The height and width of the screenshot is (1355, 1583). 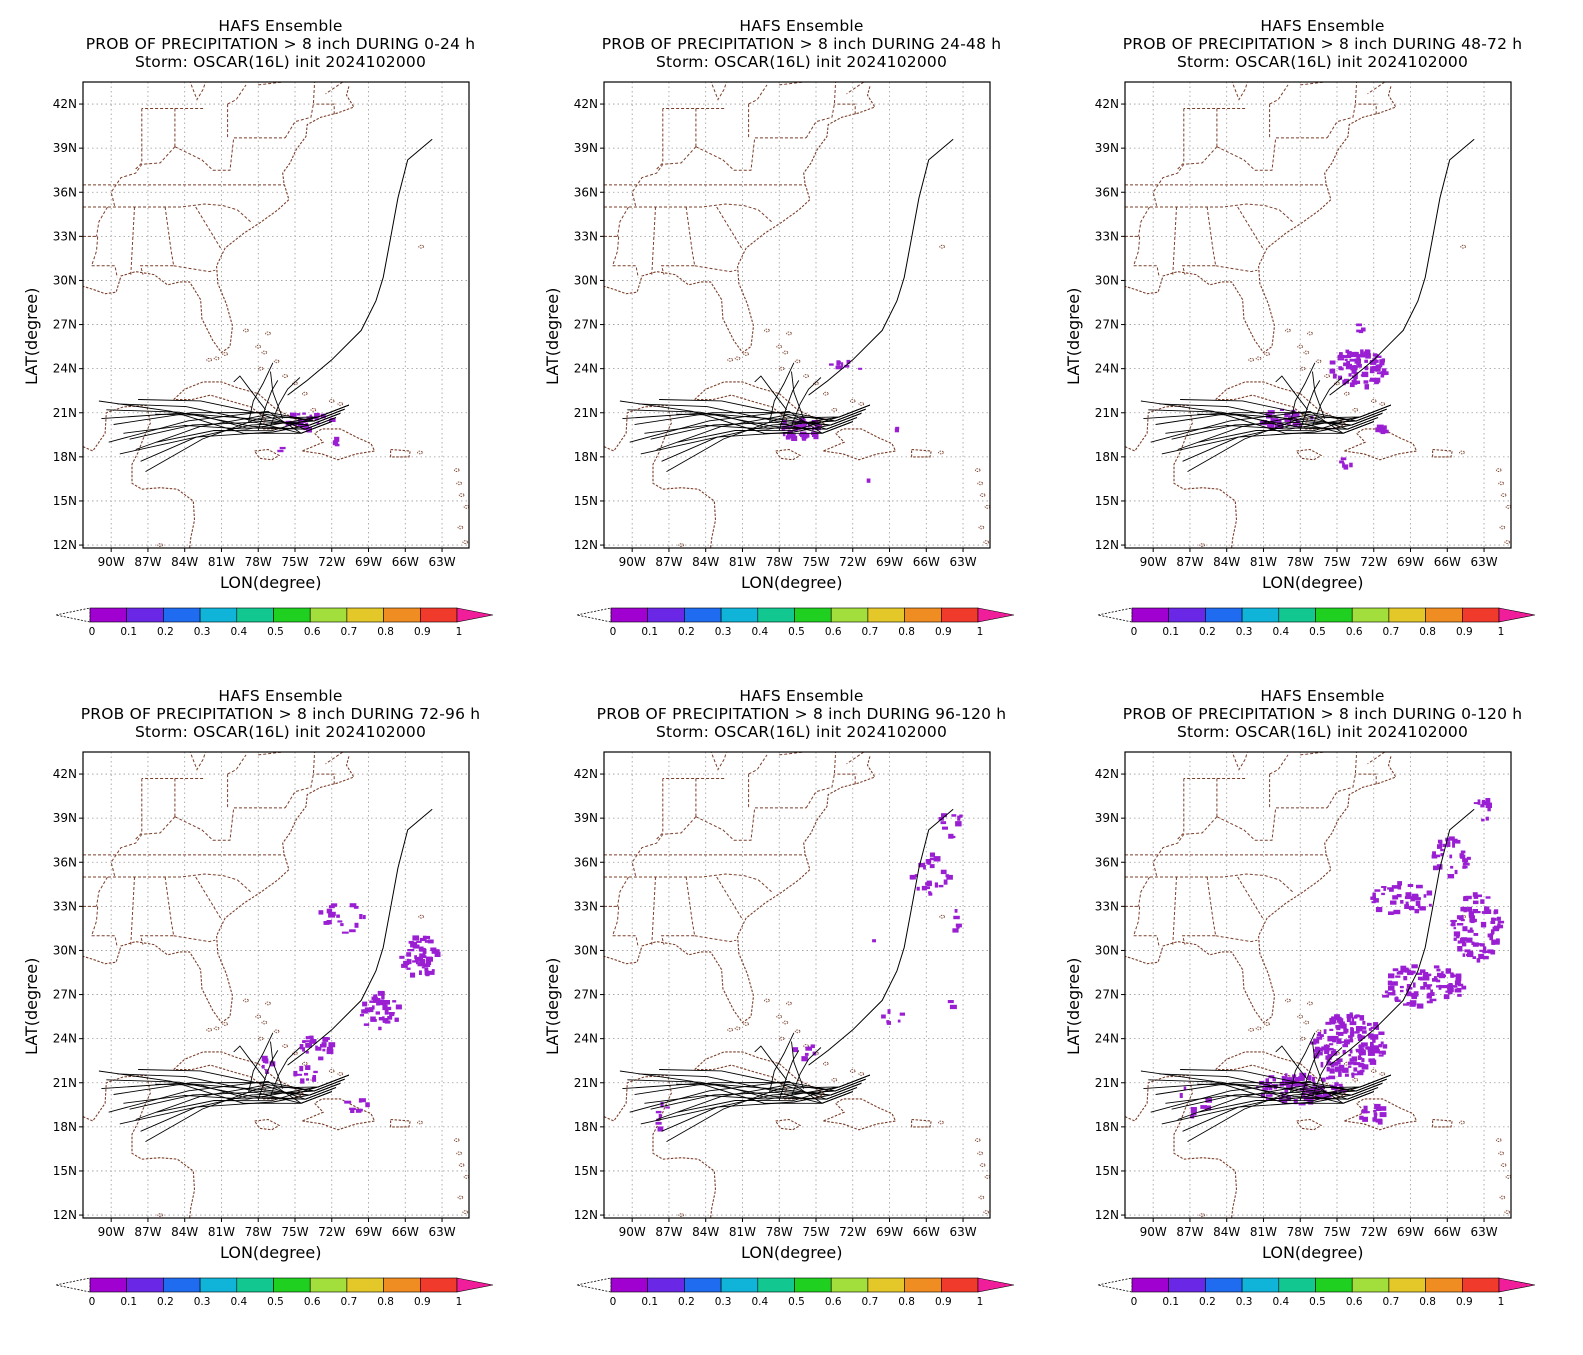 I want to click on y-axis-label: LAT(degree), so click(x=552, y=336).